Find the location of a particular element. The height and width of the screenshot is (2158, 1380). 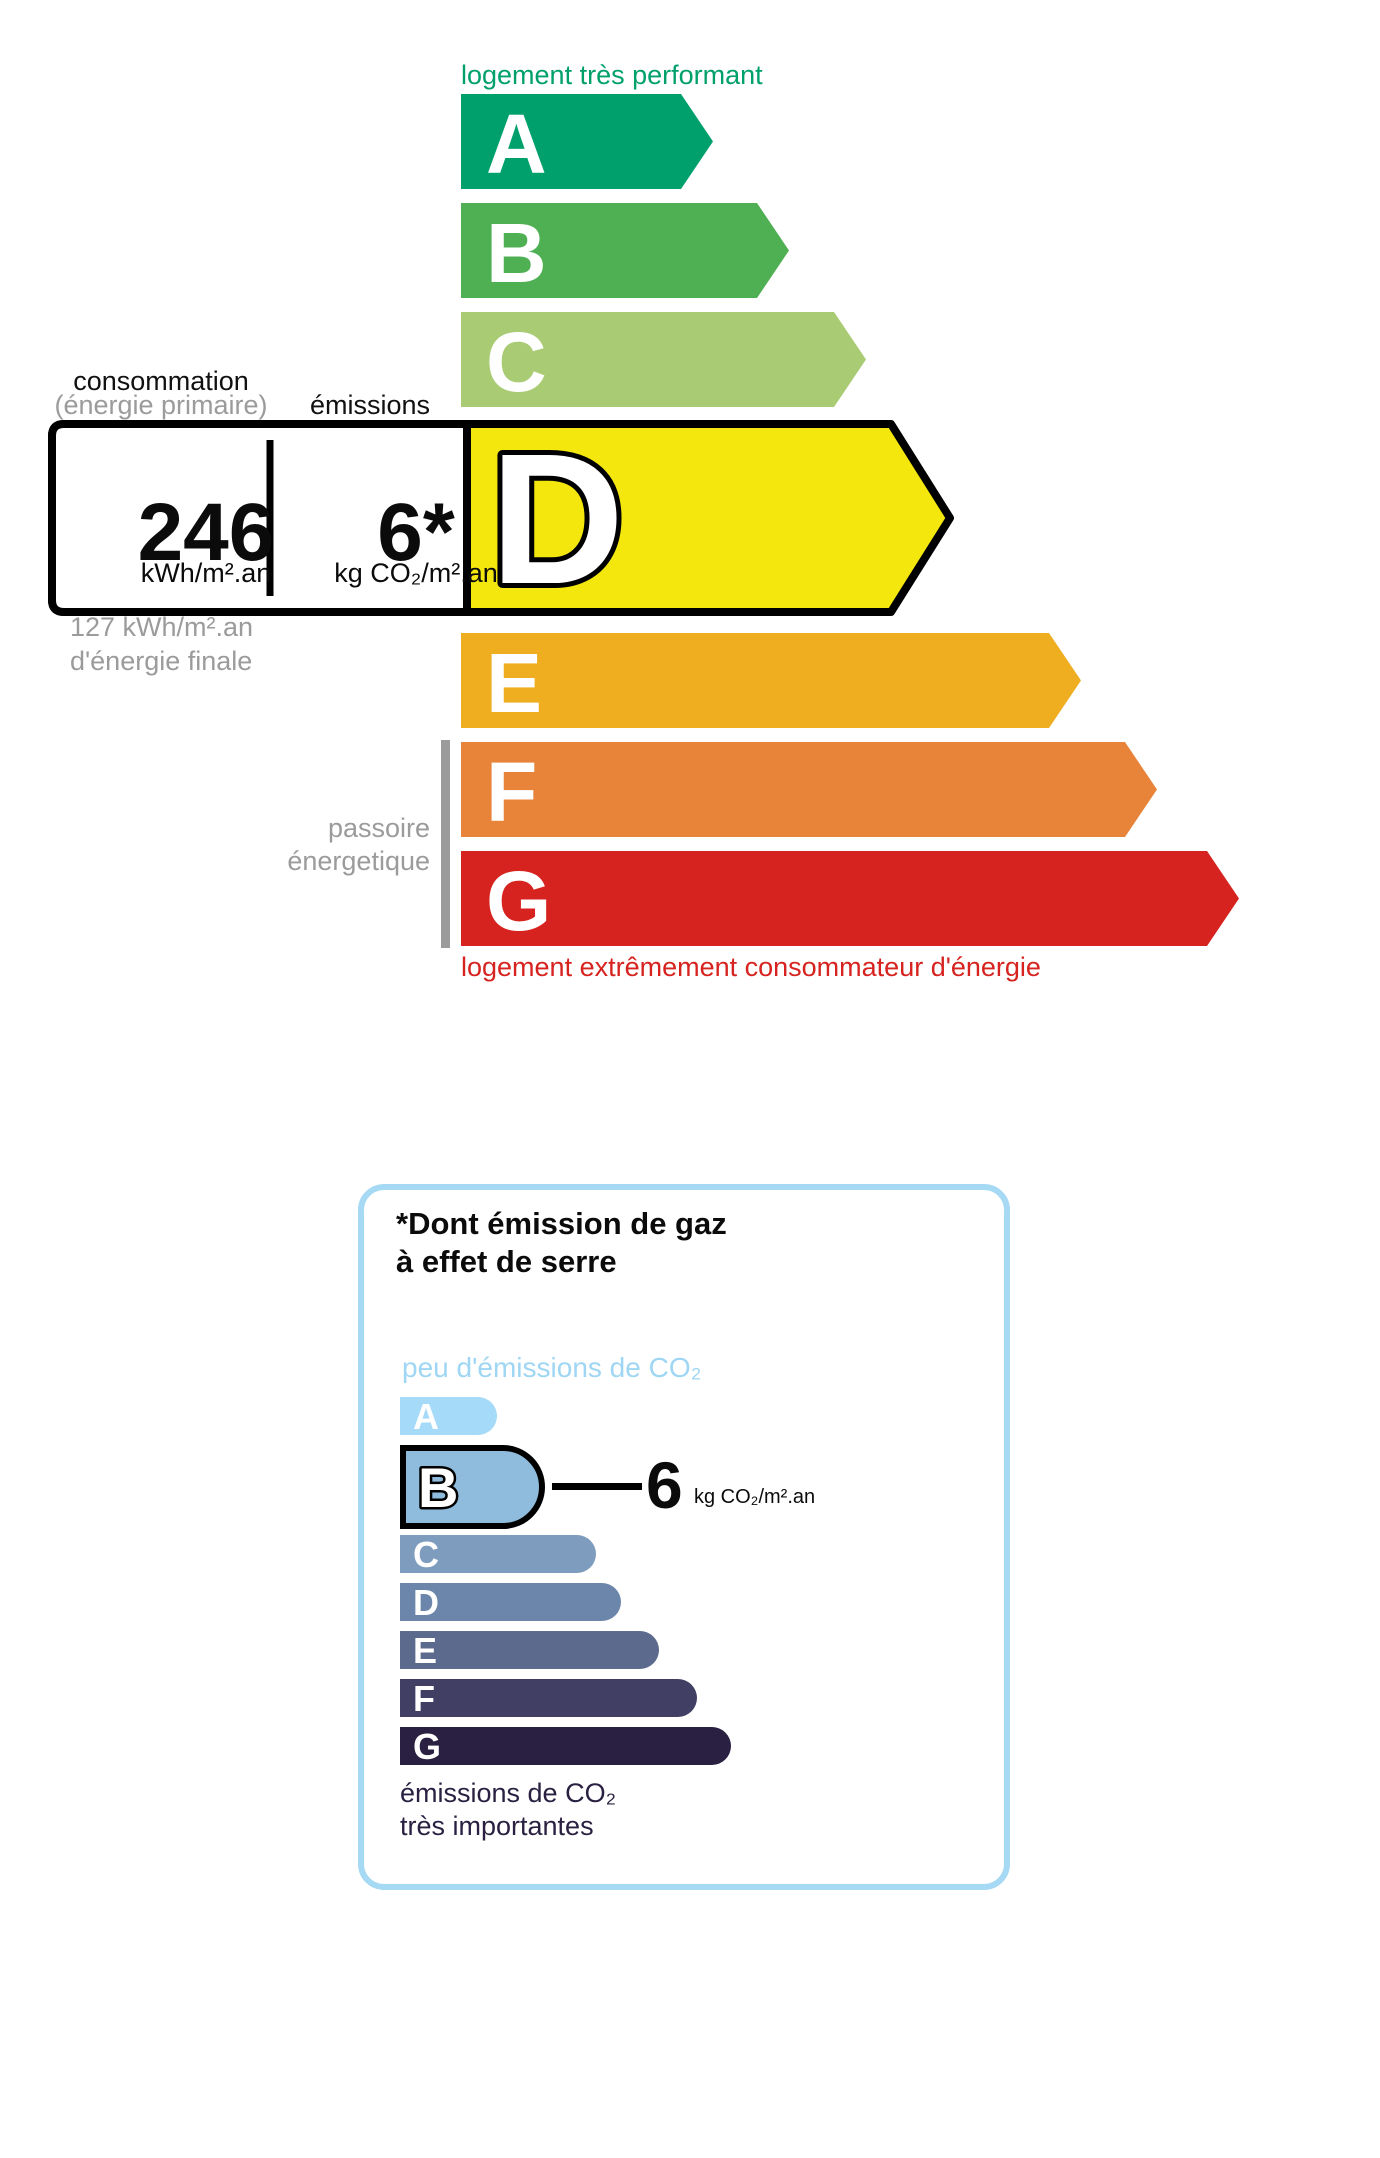

co2-class-bar-g: G is located at coordinates (565, 1746).